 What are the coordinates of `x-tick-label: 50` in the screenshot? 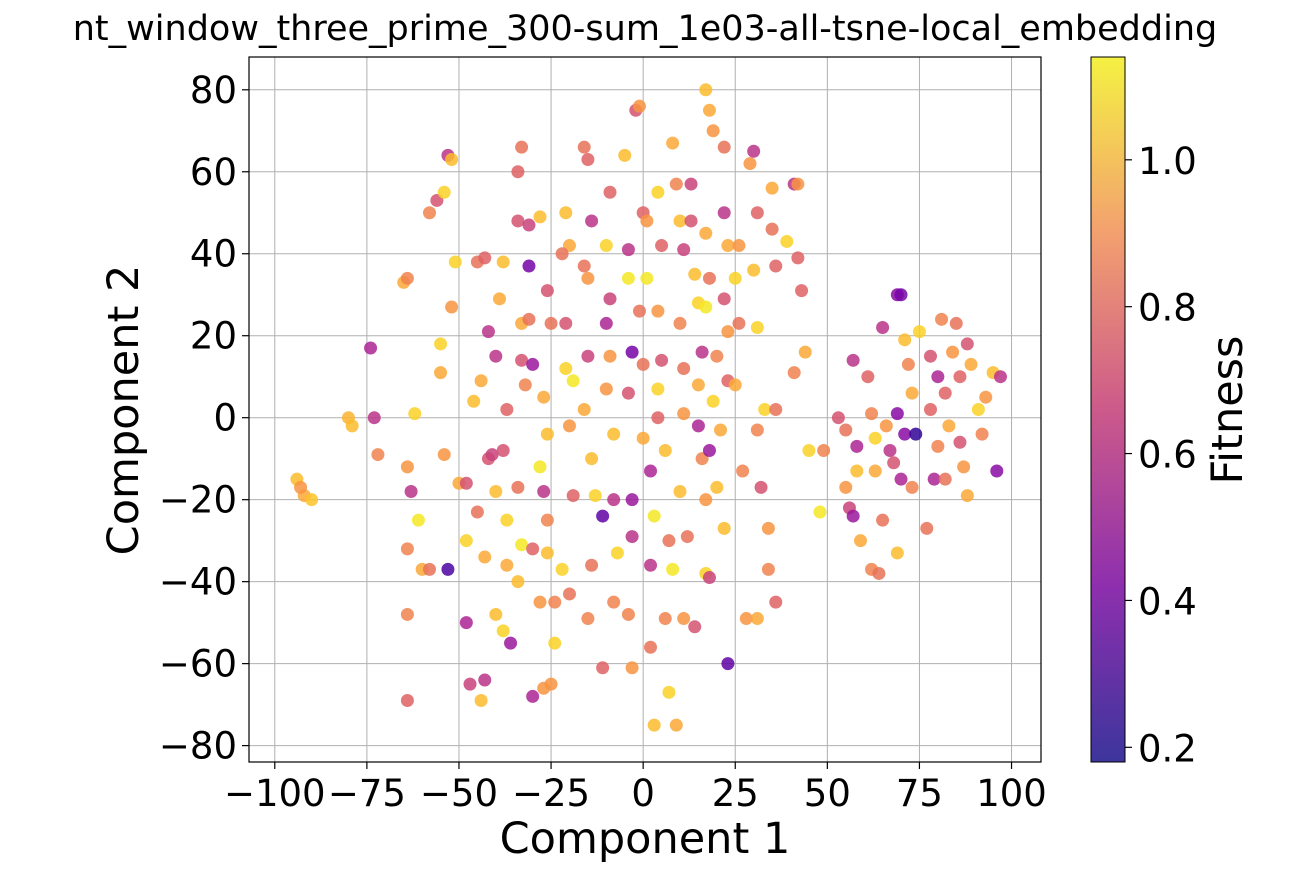 It's located at (827, 793).